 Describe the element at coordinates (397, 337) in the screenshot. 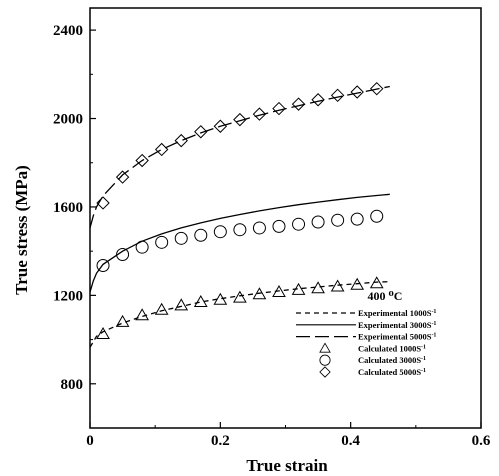

I see `legend-label-3: Experimental 5000S-1` at that location.